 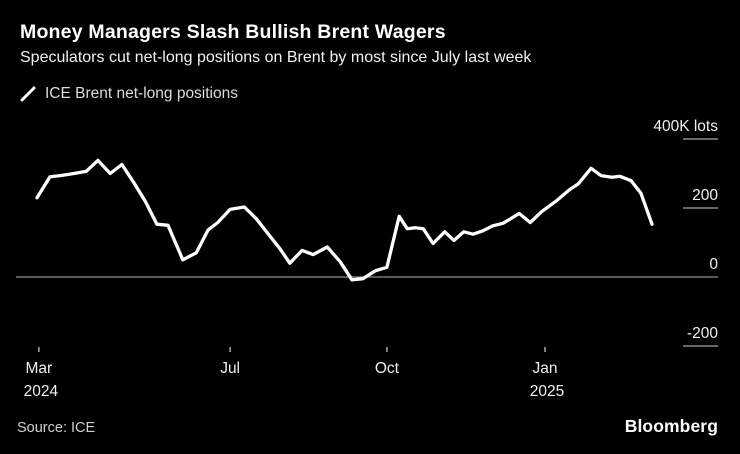 What do you see at coordinates (671, 426) in the screenshot?
I see `bloomberg-logo: Bloomberg` at bounding box center [671, 426].